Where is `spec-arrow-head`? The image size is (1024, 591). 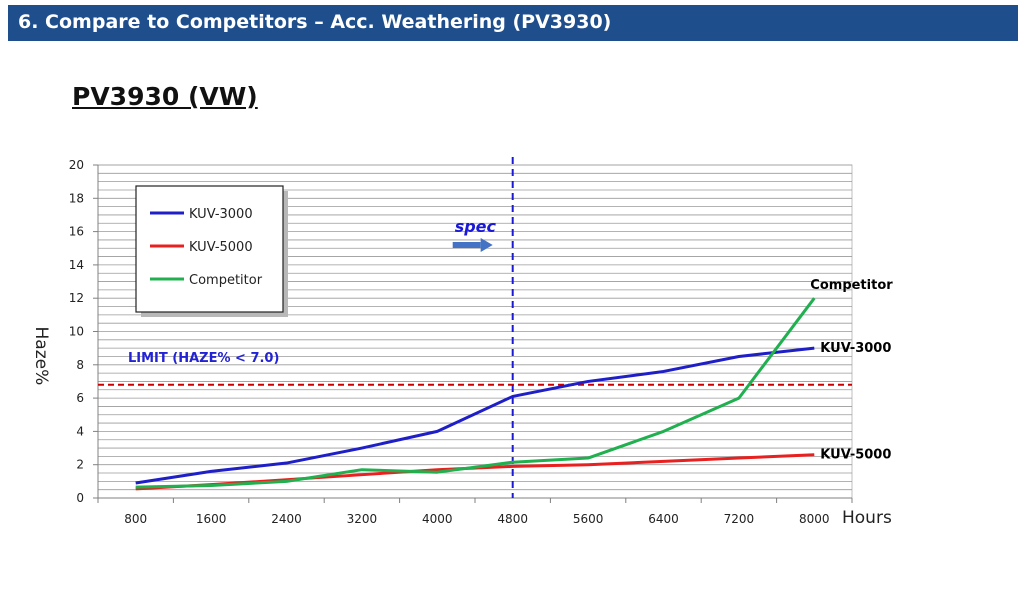 spec-arrow-head is located at coordinates (486, 245).